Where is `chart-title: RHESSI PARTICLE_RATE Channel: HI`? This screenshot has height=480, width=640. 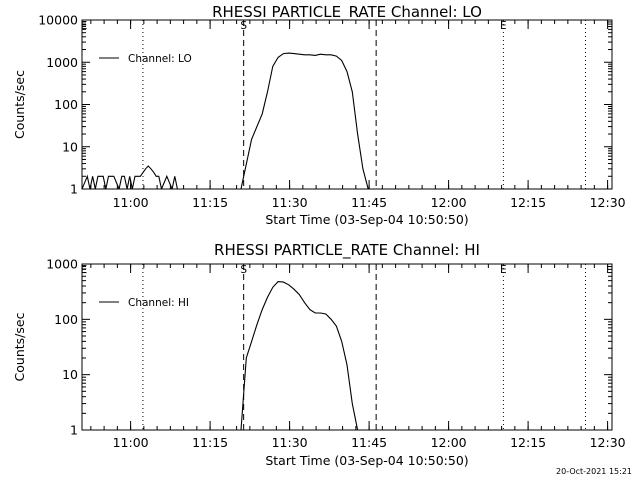 chart-title: RHESSI PARTICLE_RATE Channel: HI is located at coordinates (347, 250).